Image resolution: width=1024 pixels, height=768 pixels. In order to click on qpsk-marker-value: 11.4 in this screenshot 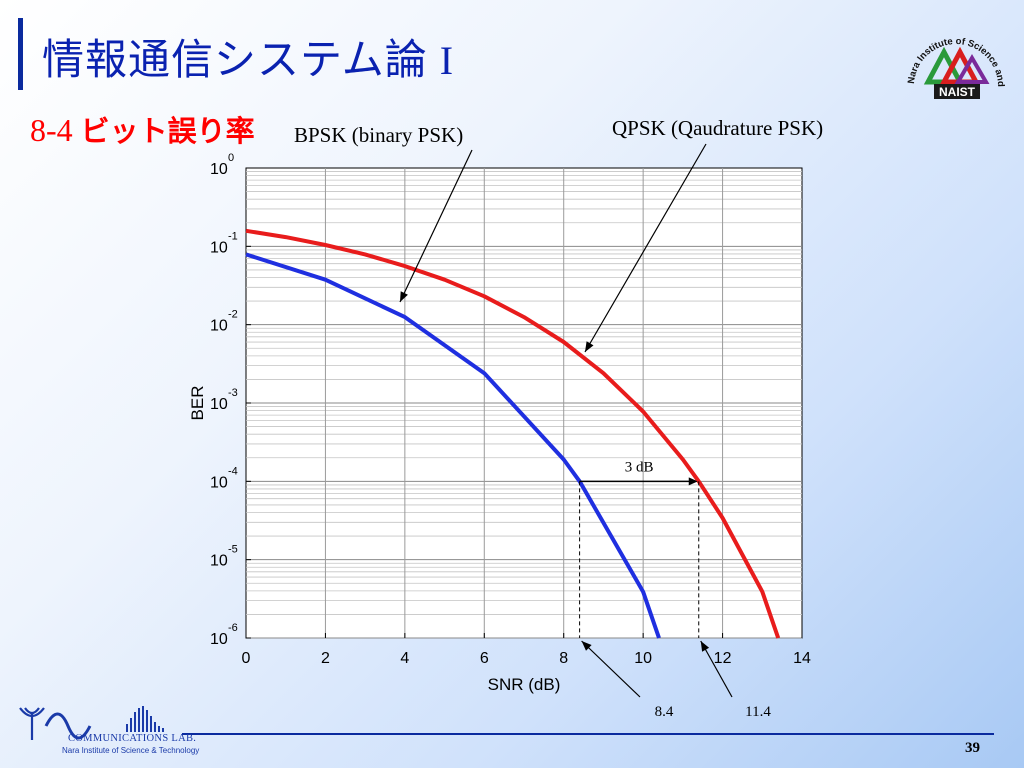, I will do `click(758, 712)`.